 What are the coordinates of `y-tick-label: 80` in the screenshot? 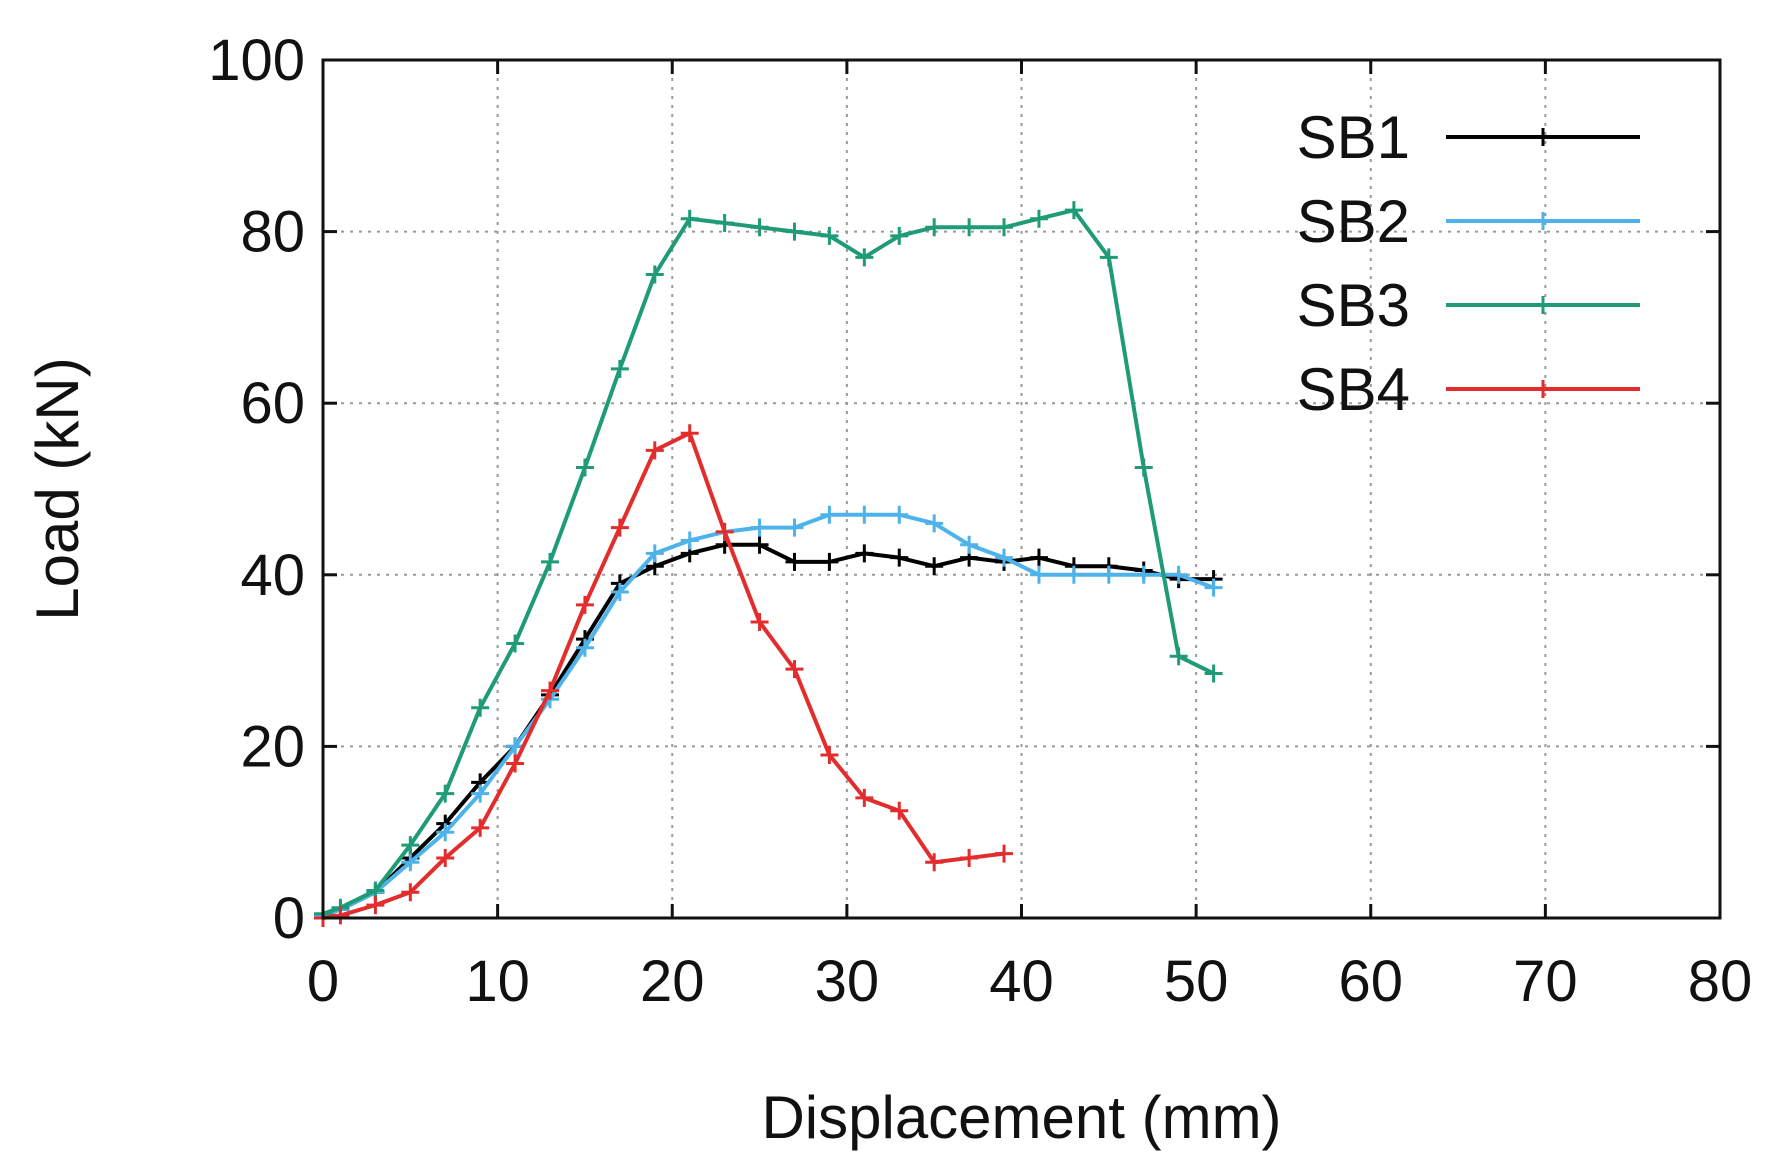 It's located at (272, 232).